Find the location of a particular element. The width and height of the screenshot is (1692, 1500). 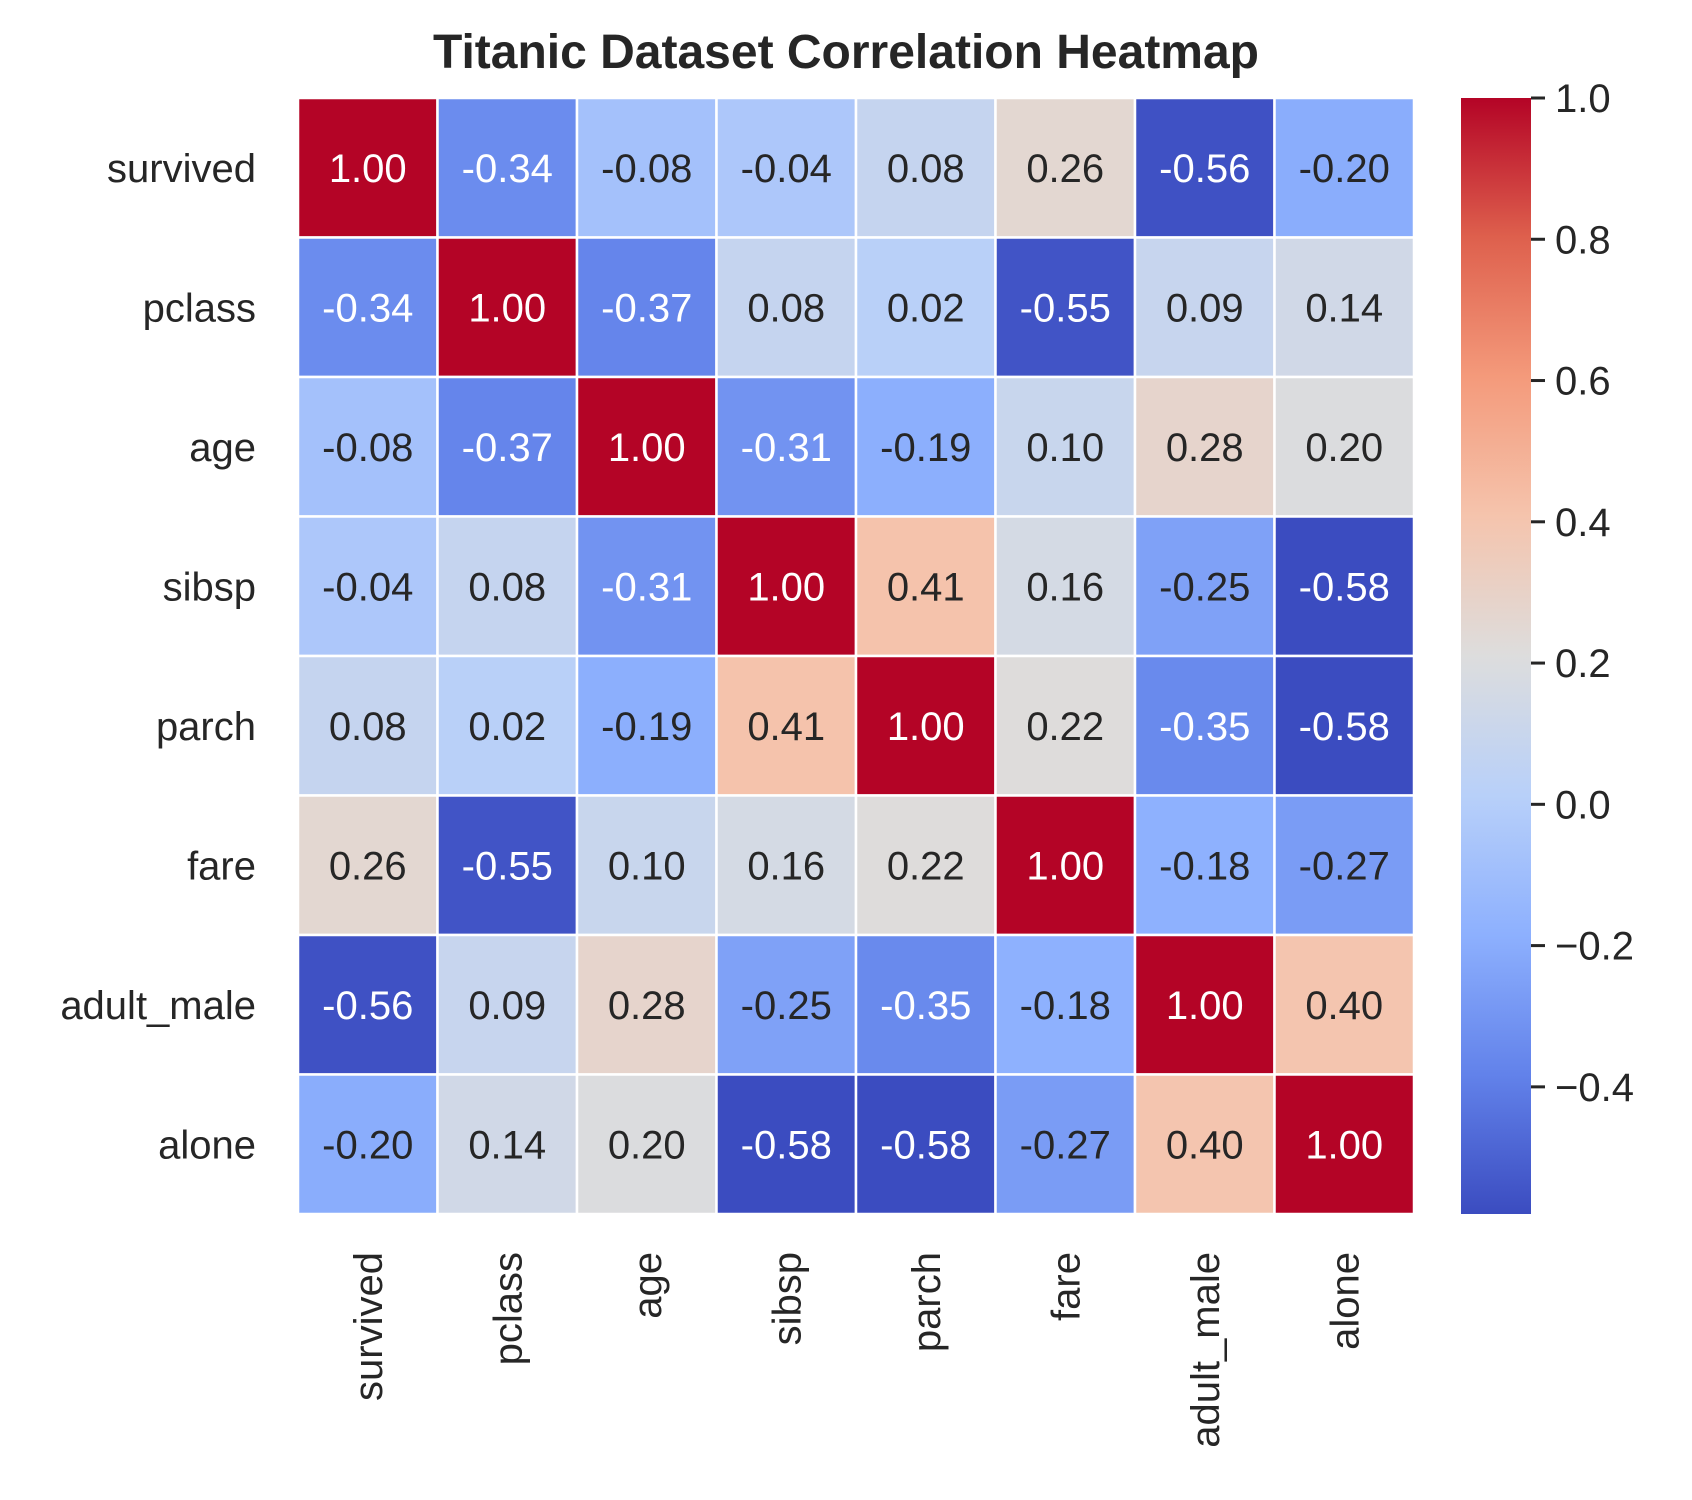

x-tick-label: survived is located at coordinates (369, 1326).